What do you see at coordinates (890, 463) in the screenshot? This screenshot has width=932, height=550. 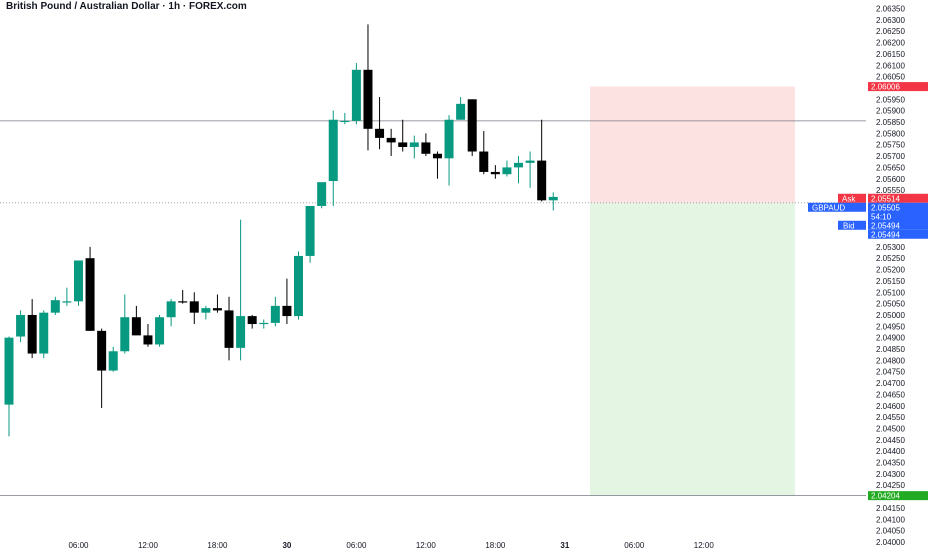 I see `price-tick-label: 2.04350` at bounding box center [890, 463].